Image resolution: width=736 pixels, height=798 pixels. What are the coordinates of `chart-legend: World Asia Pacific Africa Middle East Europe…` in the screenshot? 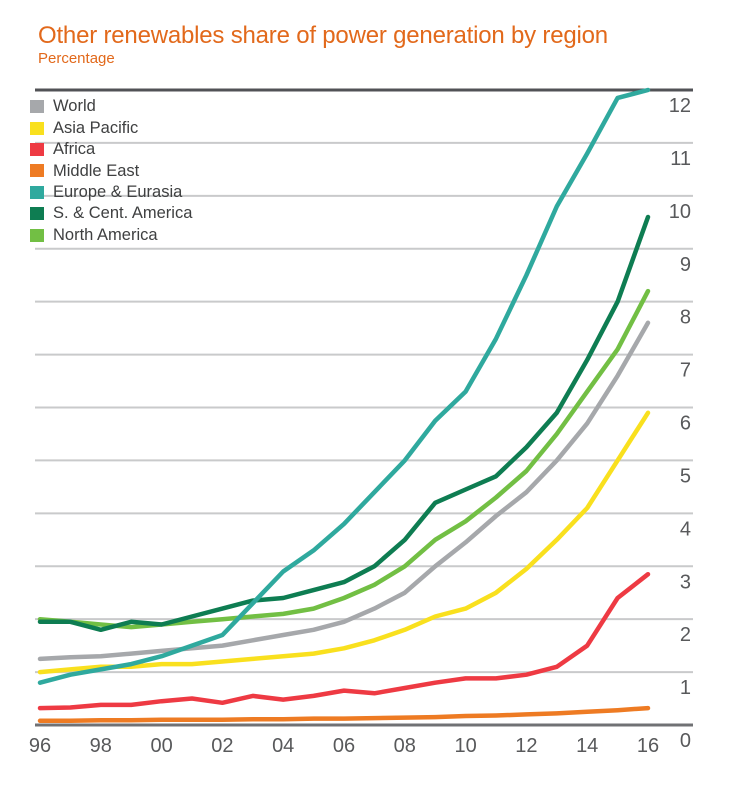 It's located at (111, 171).